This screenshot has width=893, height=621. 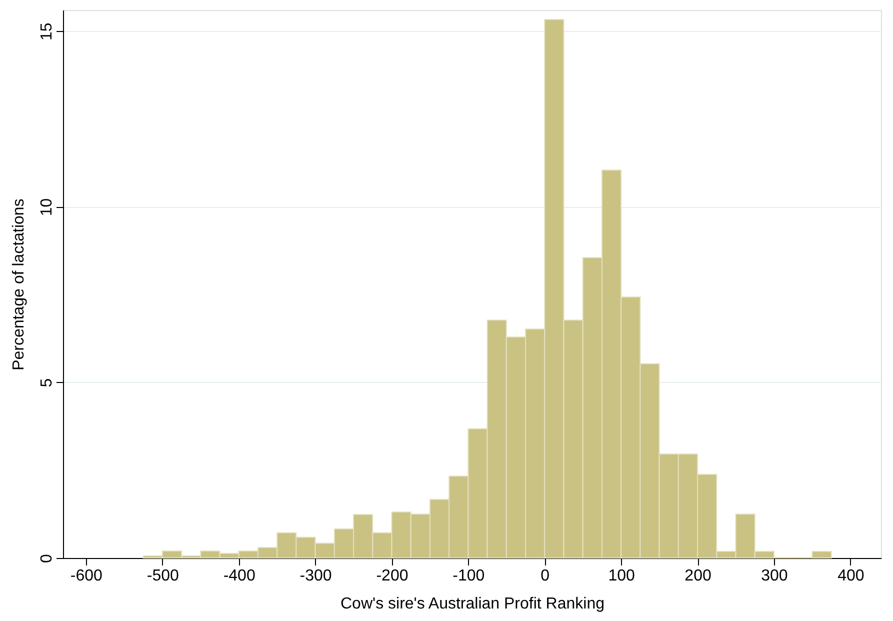 What do you see at coordinates (47, 558) in the screenshot?
I see `y-tick-label: 0` at bounding box center [47, 558].